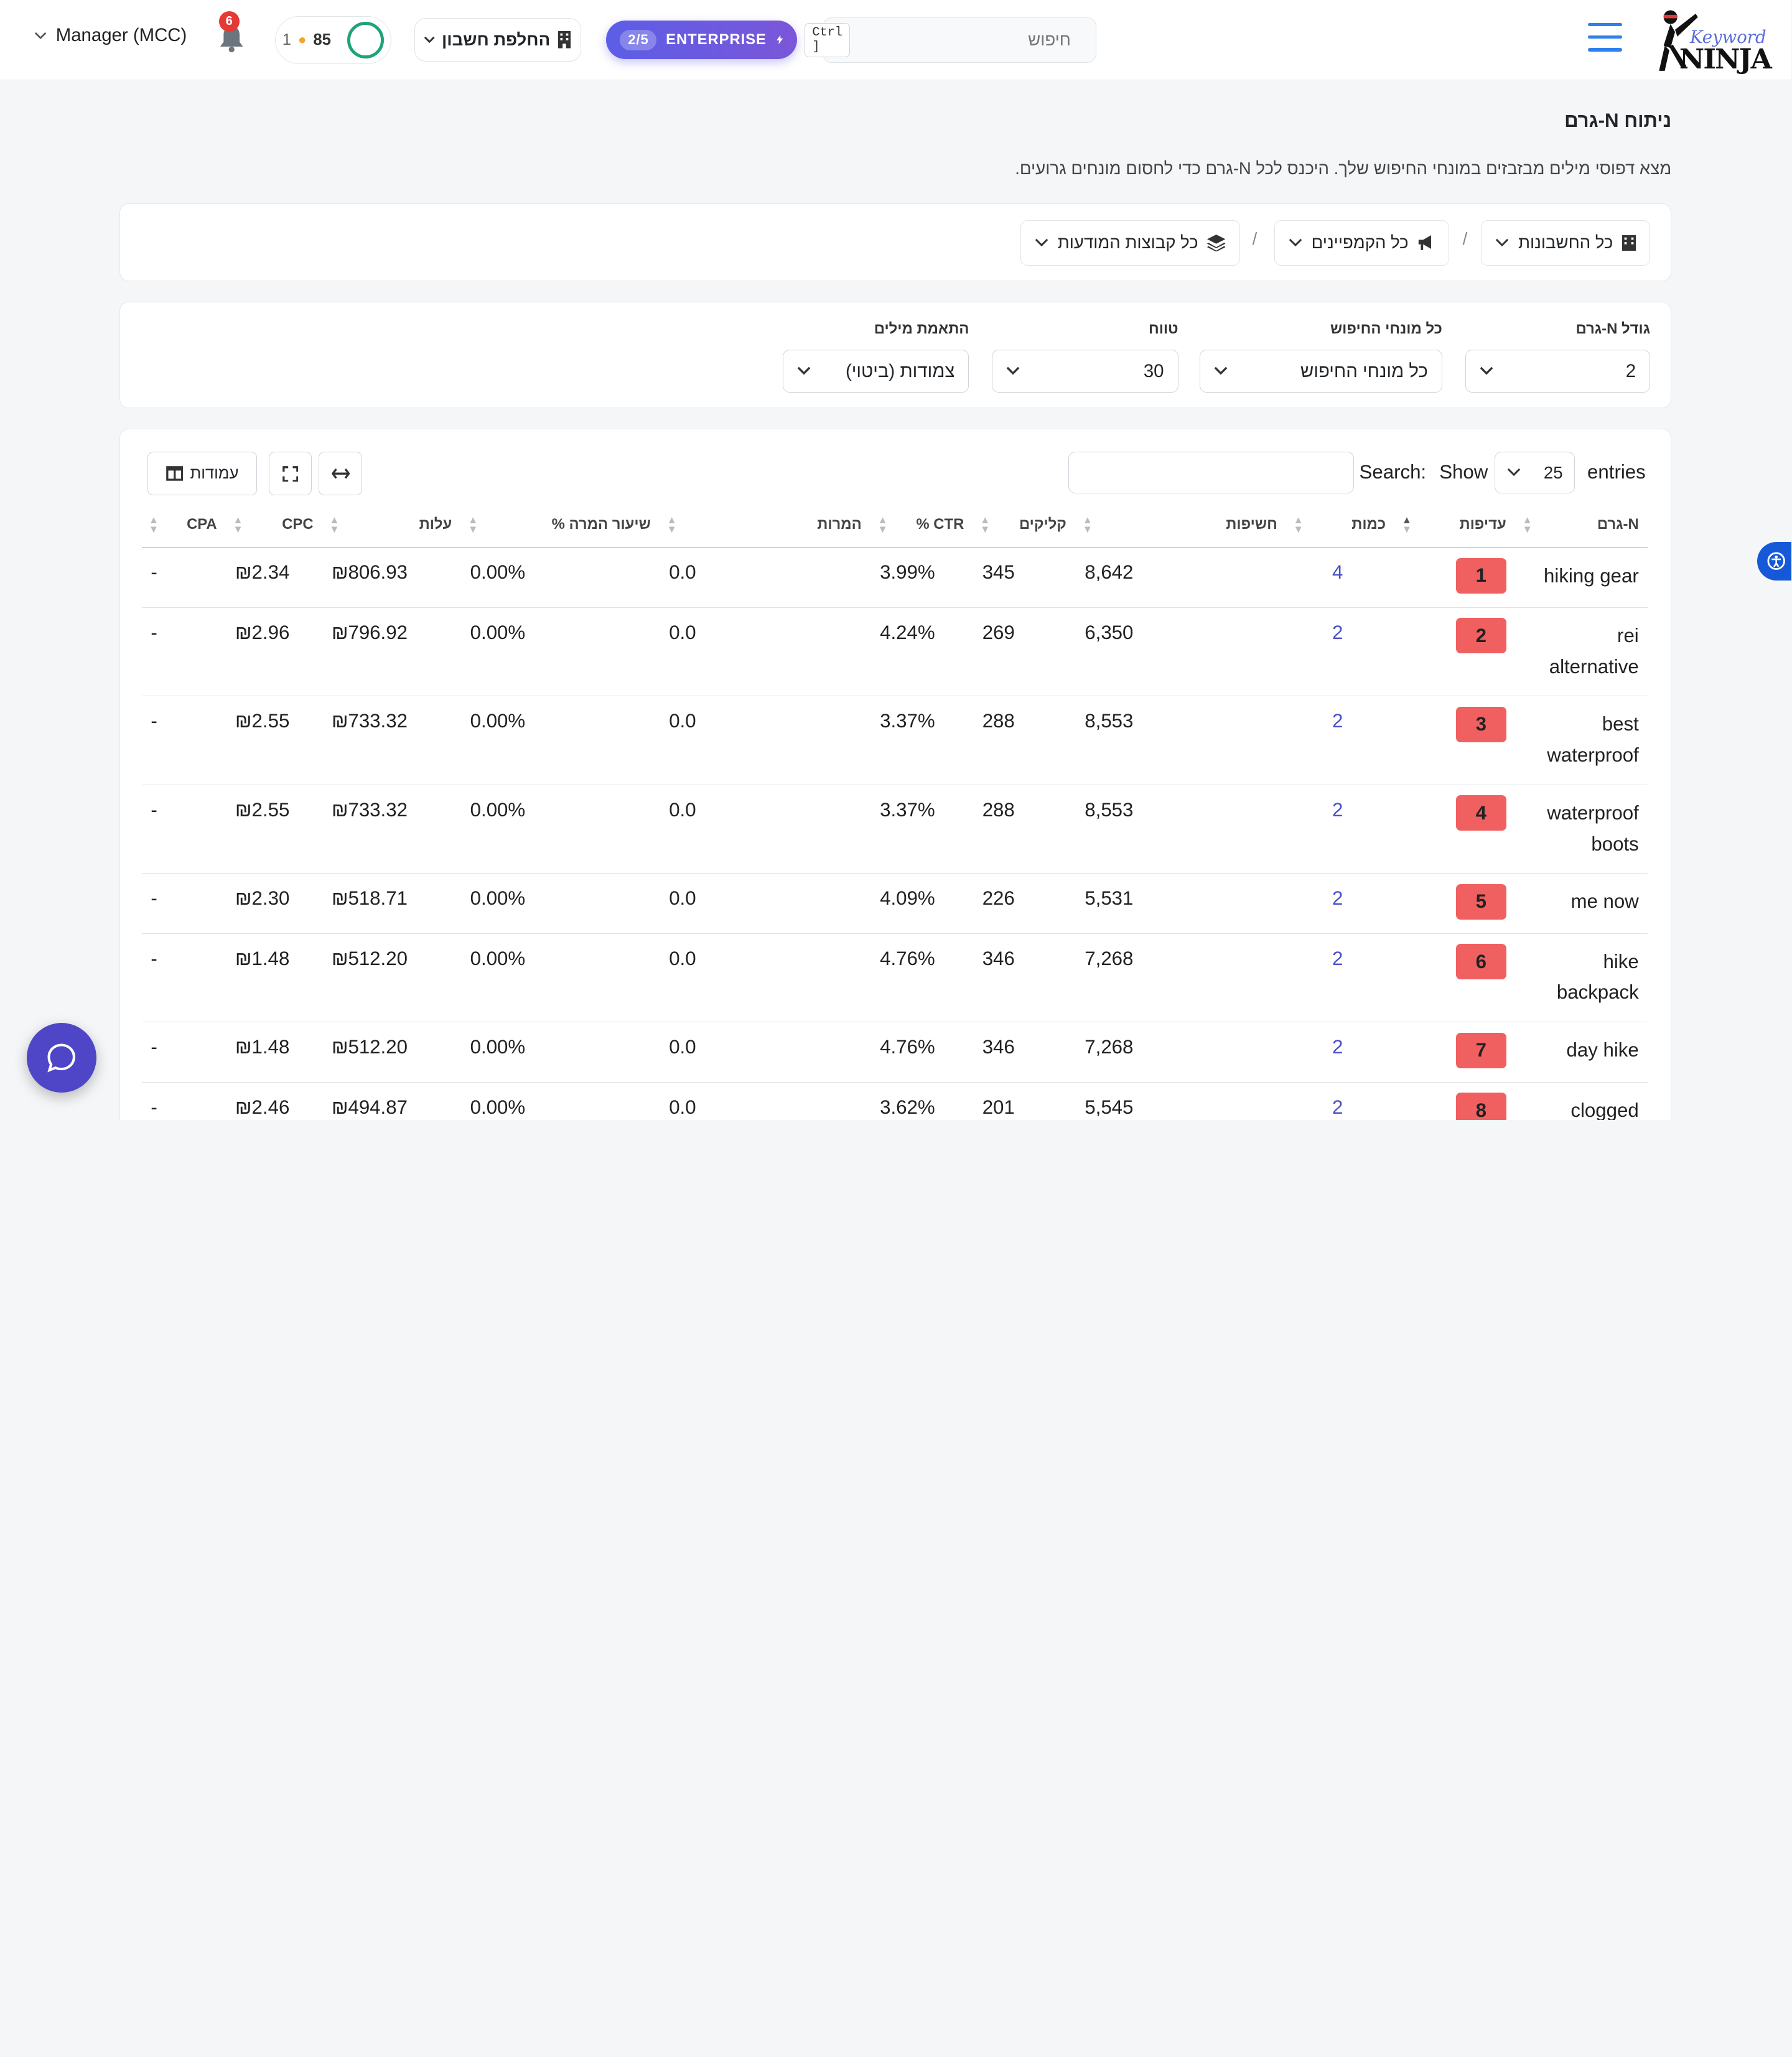 This screenshot has width=1792, height=2057. I want to click on campaigns-filter: כל הקמפיינים, so click(1362, 243).